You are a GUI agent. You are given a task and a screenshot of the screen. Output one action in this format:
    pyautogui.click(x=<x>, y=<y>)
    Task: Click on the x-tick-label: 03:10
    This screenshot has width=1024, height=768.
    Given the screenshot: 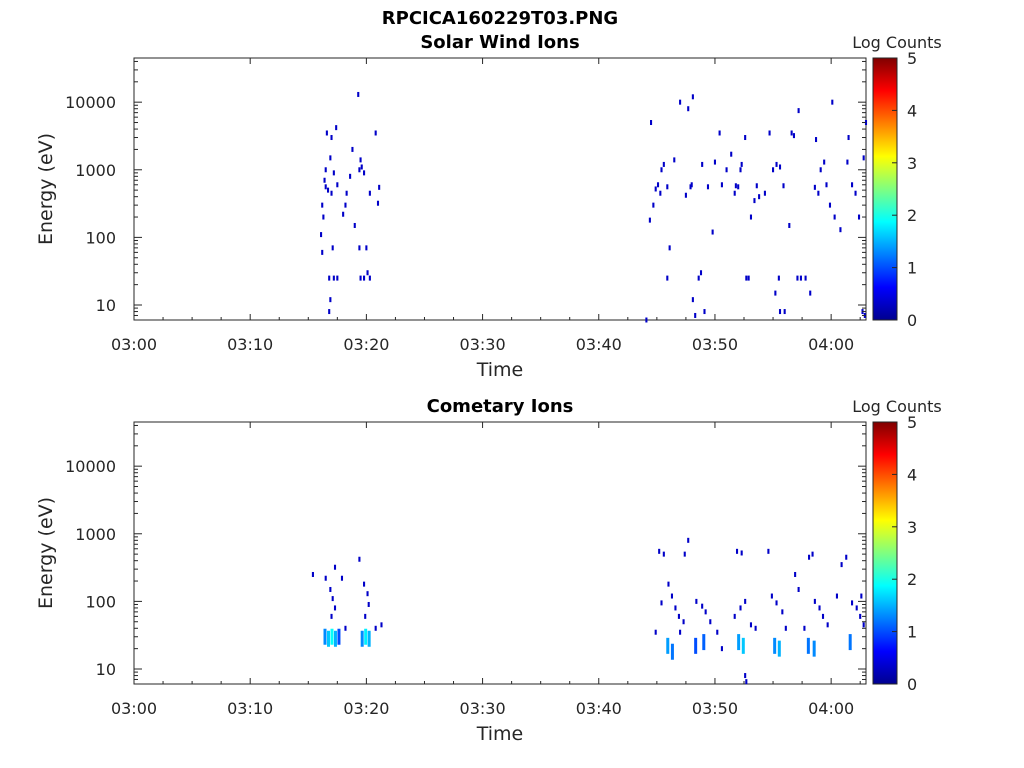 What is the action you would take?
    pyautogui.click(x=250, y=344)
    